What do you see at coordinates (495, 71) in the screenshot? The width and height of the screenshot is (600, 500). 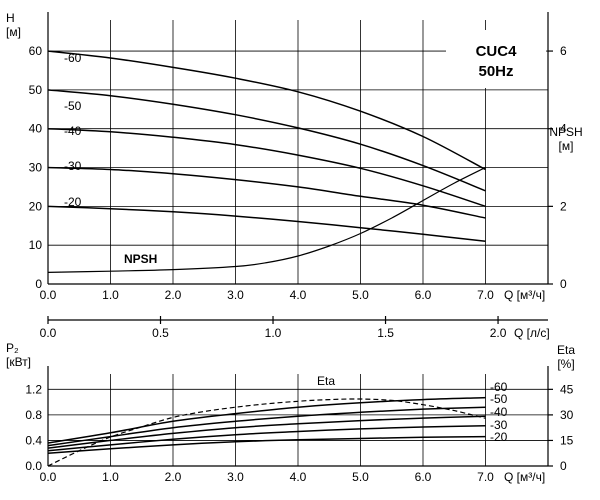 I see `chart-title: 50Hz` at bounding box center [495, 71].